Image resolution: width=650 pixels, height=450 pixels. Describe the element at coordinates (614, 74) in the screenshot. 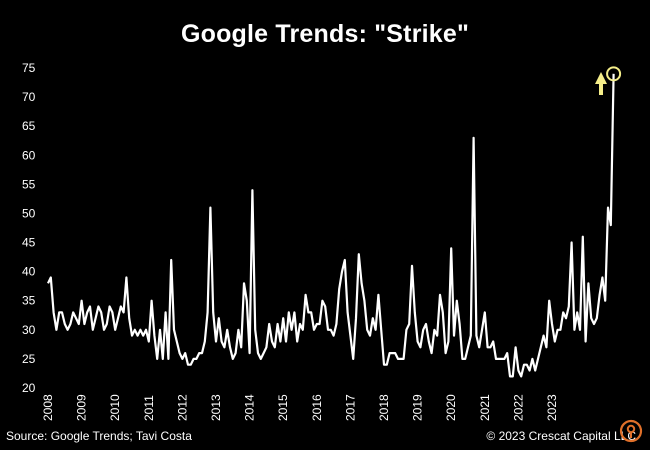

I see `peak-highlight-circle` at that location.